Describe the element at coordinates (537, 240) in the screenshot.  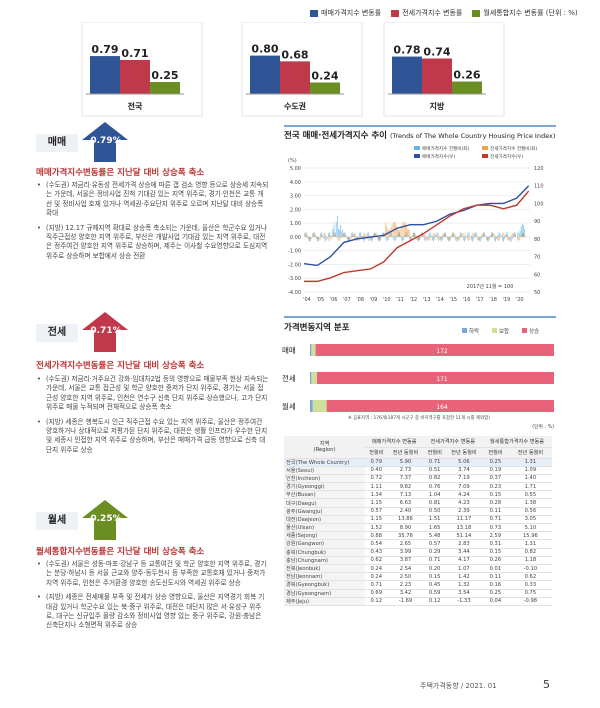
I see `tick-right: 80` at that location.